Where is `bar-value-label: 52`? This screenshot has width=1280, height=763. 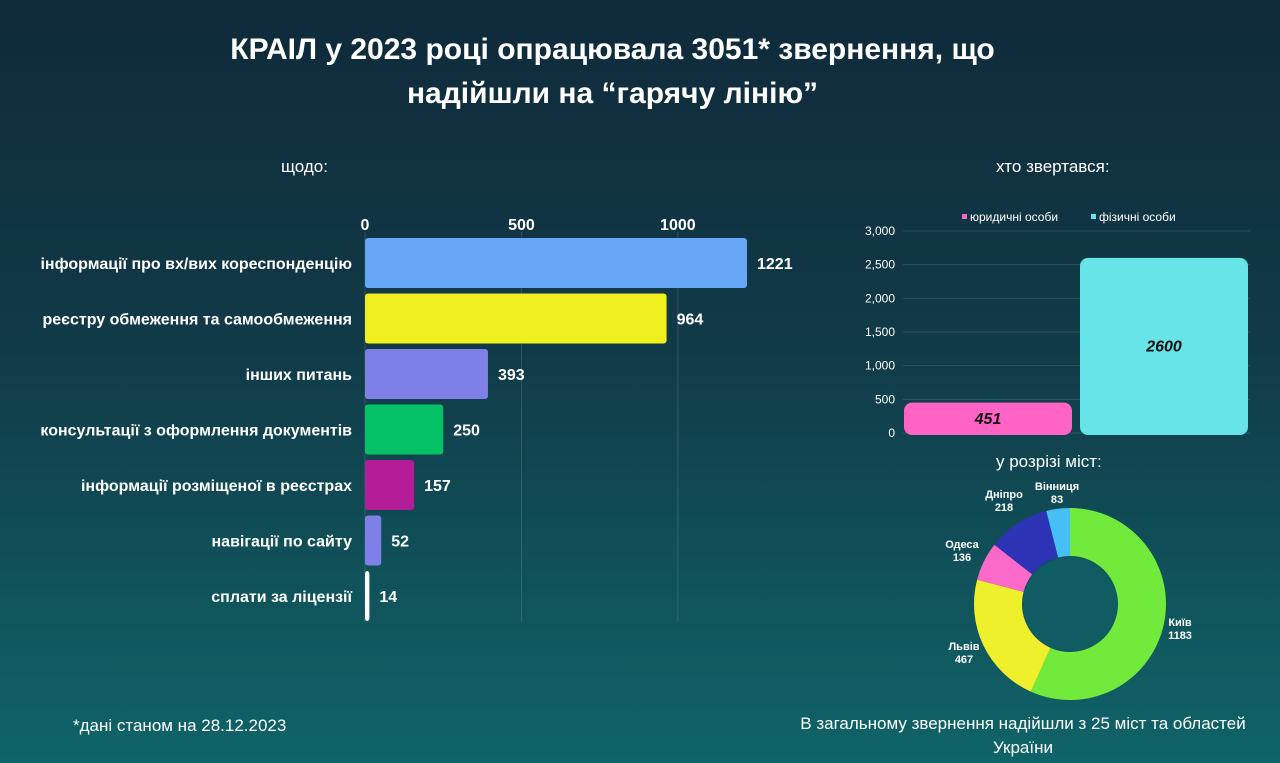 bar-value-label: 52 is located at coordinates (400, 542).